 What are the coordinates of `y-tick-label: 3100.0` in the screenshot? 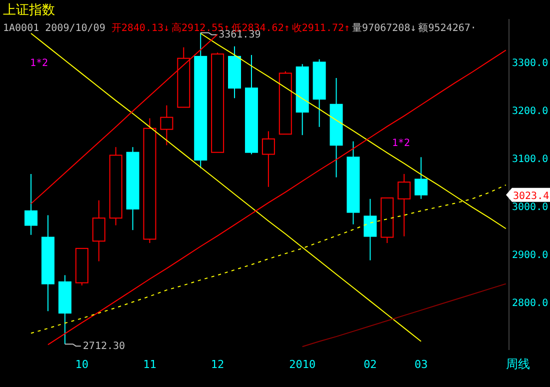 It's located at (530, 160).